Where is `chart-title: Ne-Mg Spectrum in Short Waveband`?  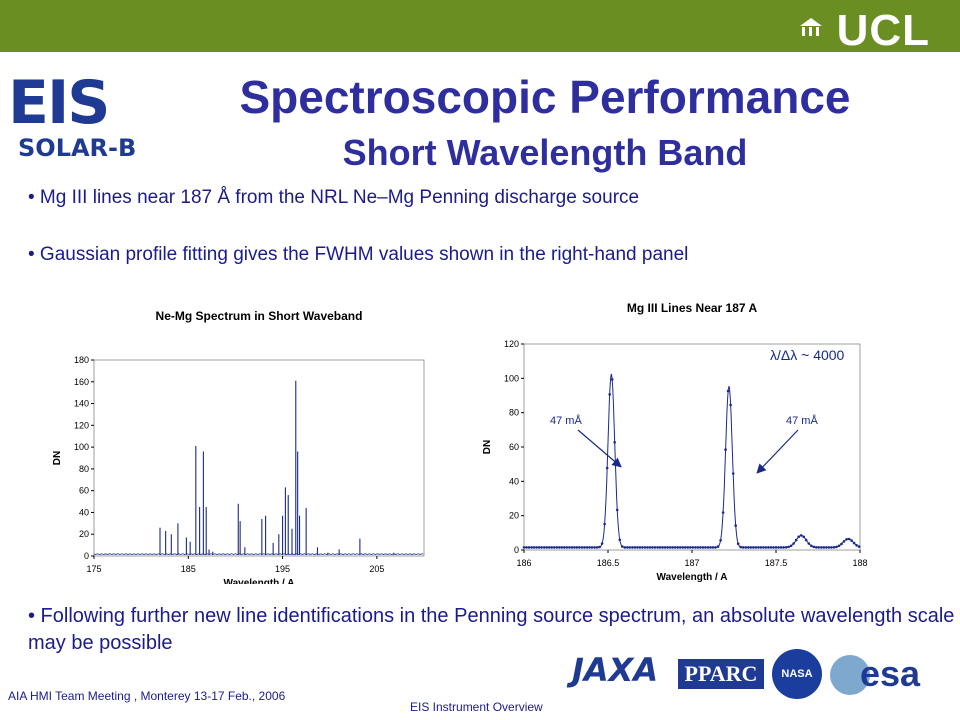 chart-title: Ne-Mg Spectrum in Short Waveband is located at coordinates (259, 316).